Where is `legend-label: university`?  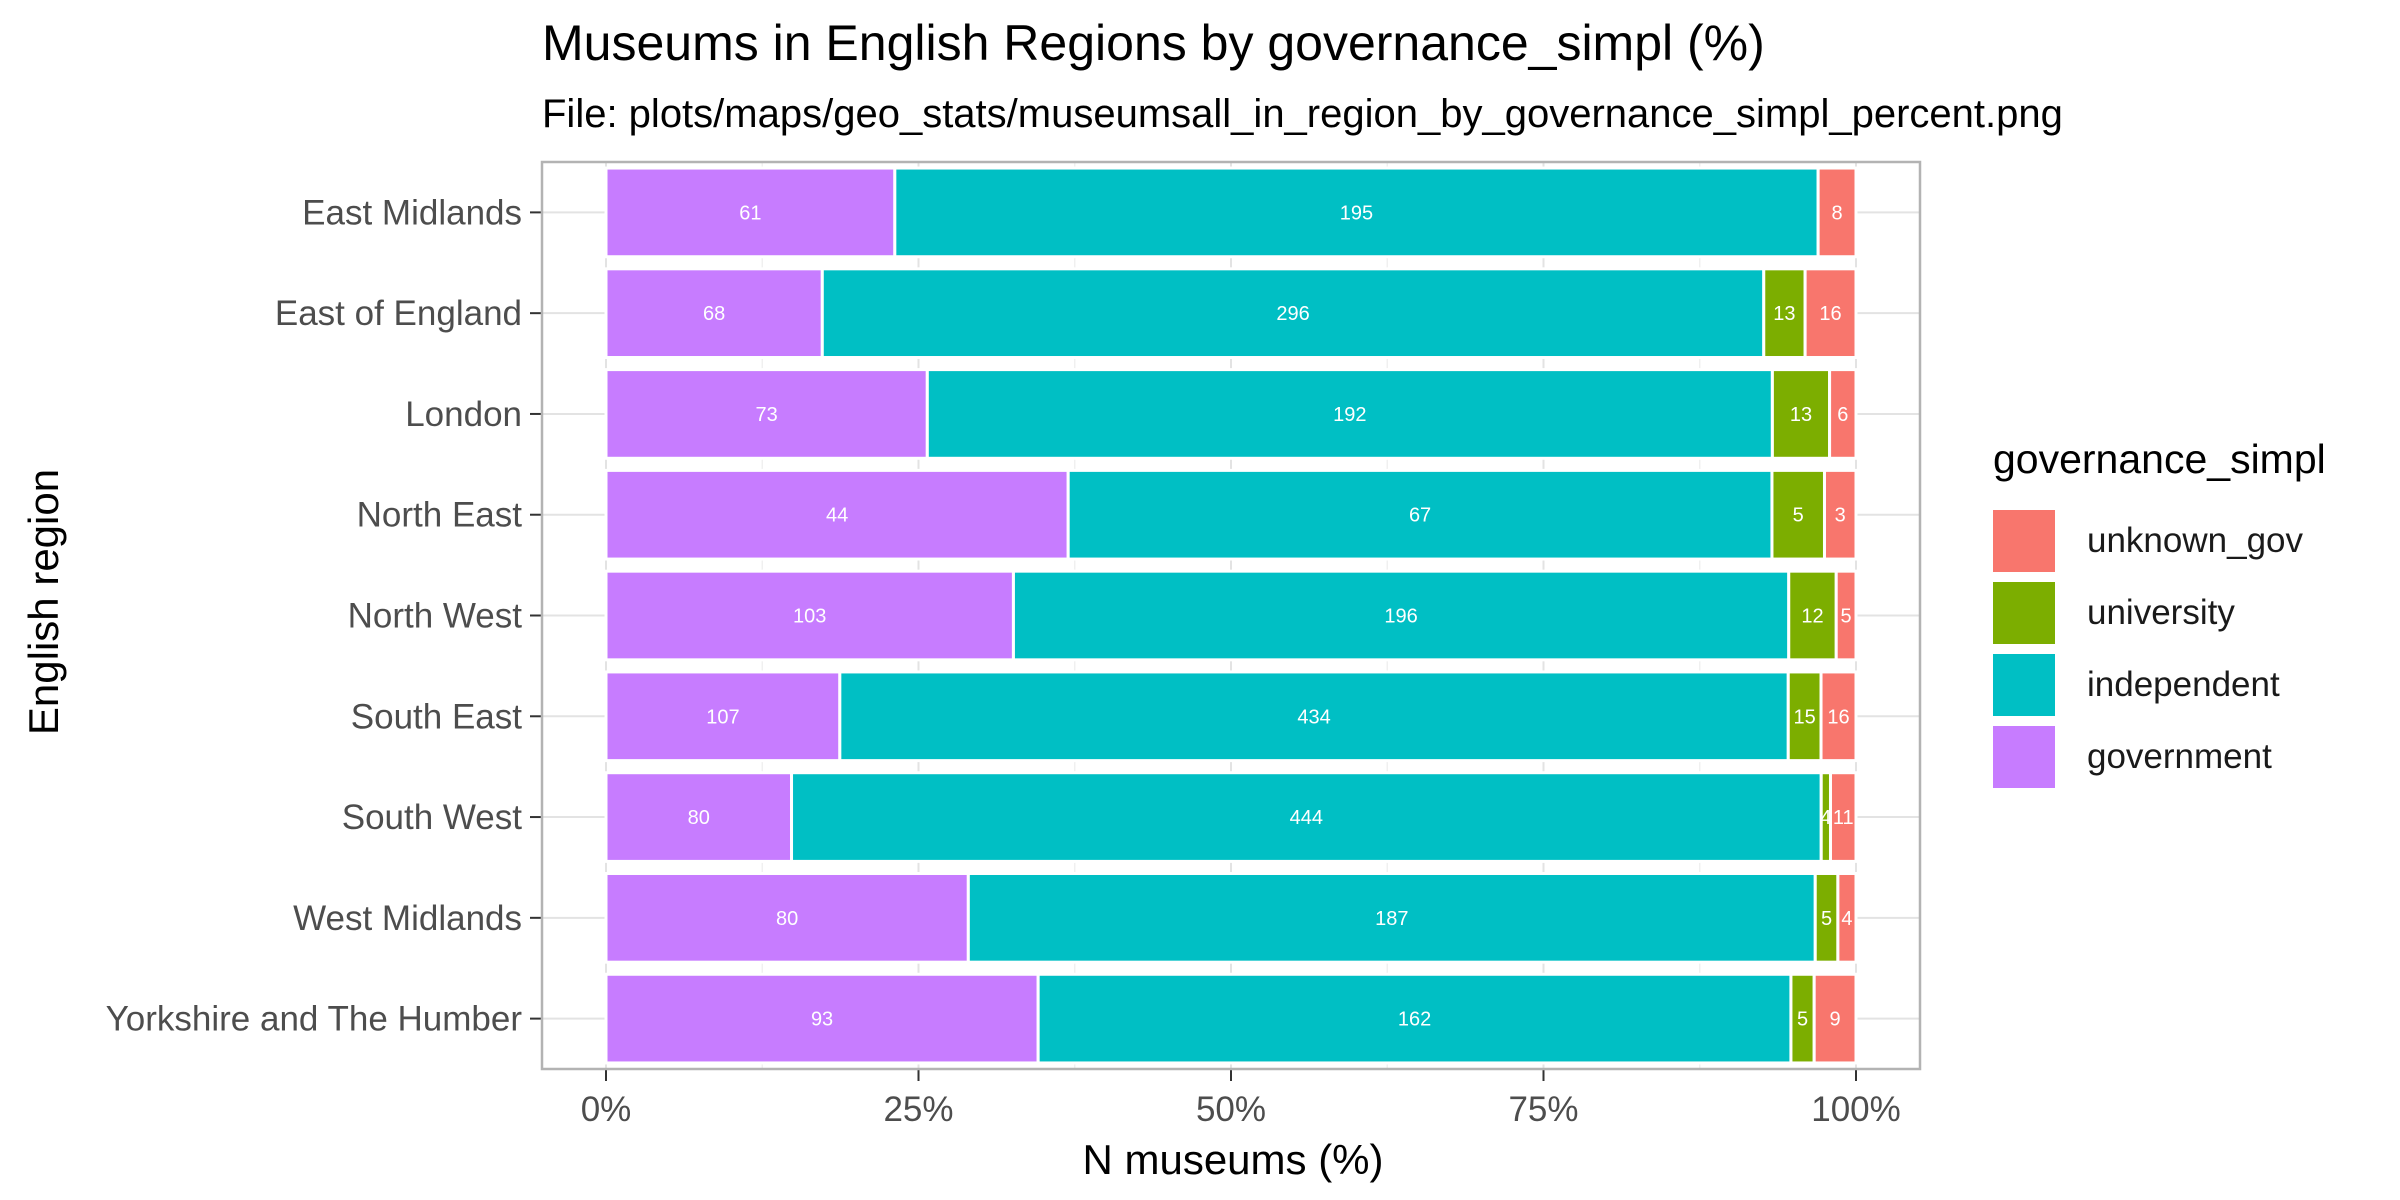 legend-label: university is located at coordinates (2161, 612).